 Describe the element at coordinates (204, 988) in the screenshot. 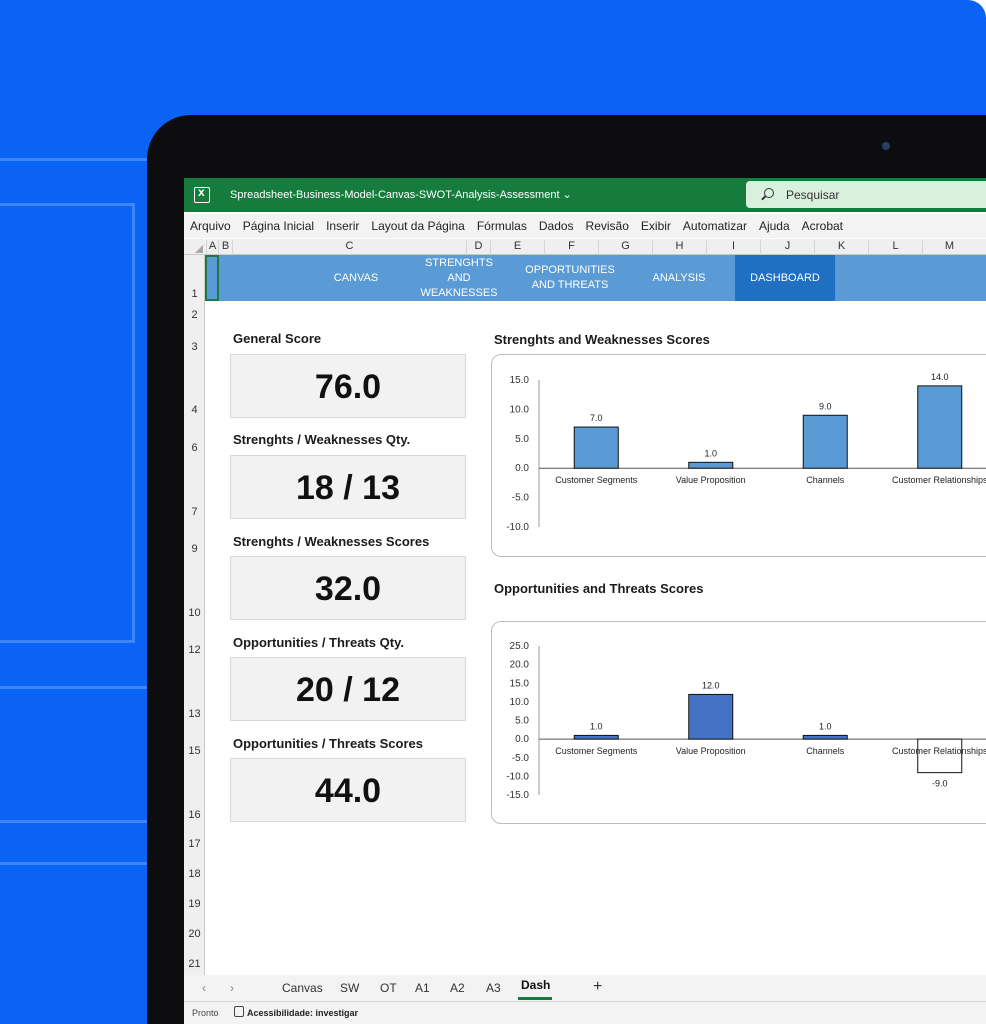

I see `tab-prev-arrow: ‹` at that location.